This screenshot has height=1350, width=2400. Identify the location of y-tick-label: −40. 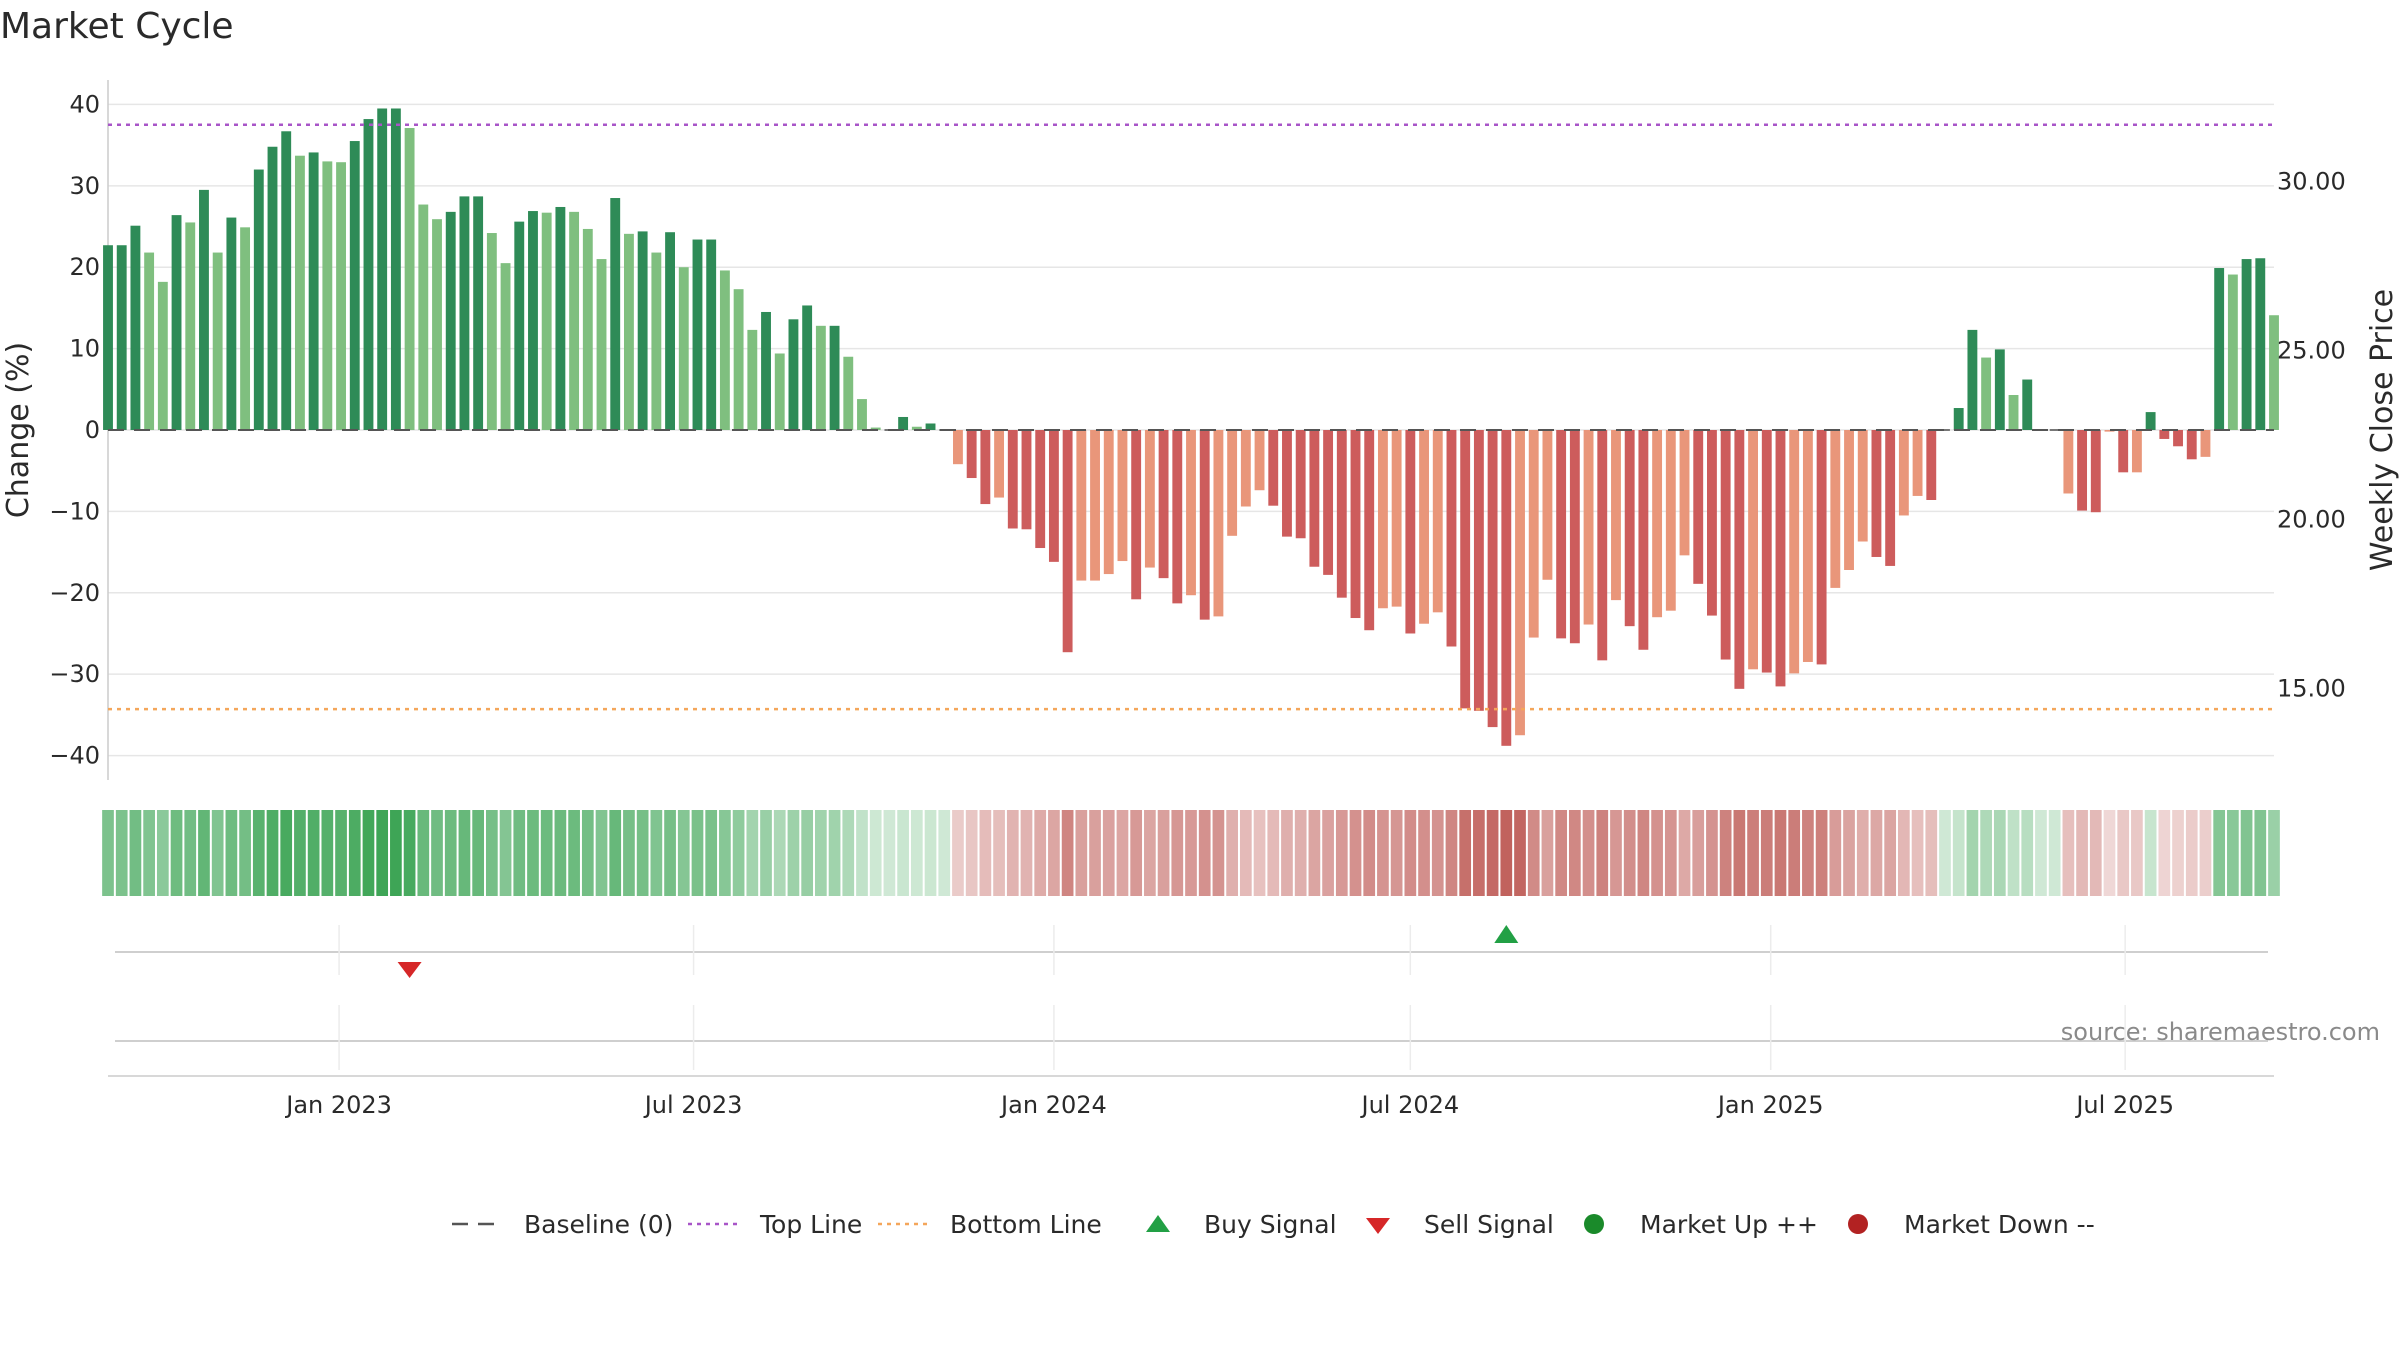
(74, 756).